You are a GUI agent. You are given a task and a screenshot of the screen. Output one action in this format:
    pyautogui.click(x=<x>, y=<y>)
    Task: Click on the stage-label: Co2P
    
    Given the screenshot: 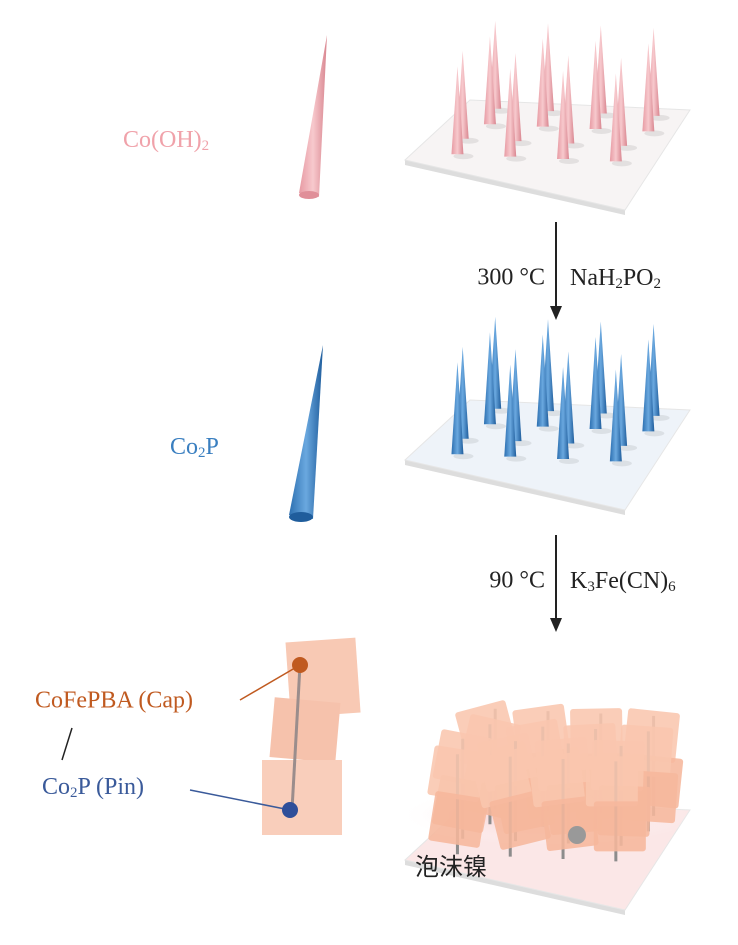 What is the action you would take?
    pyautogui.click(x=194, y=448)
    